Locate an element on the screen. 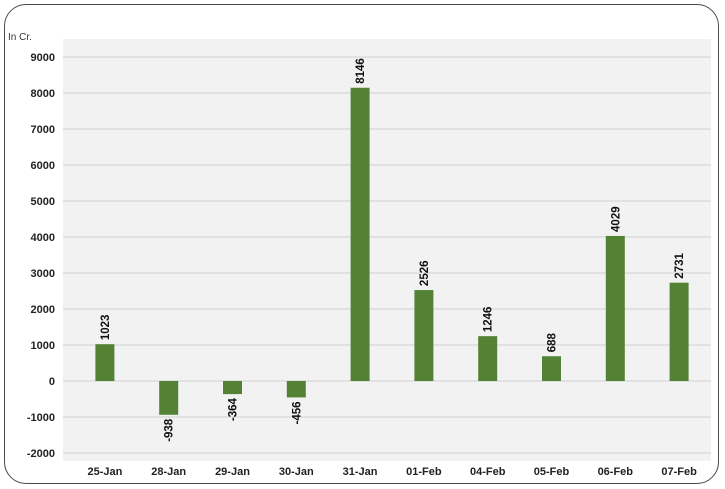 The image size is (725, 489). y-tick-label: -2000 is located at coordinates (41, 454).